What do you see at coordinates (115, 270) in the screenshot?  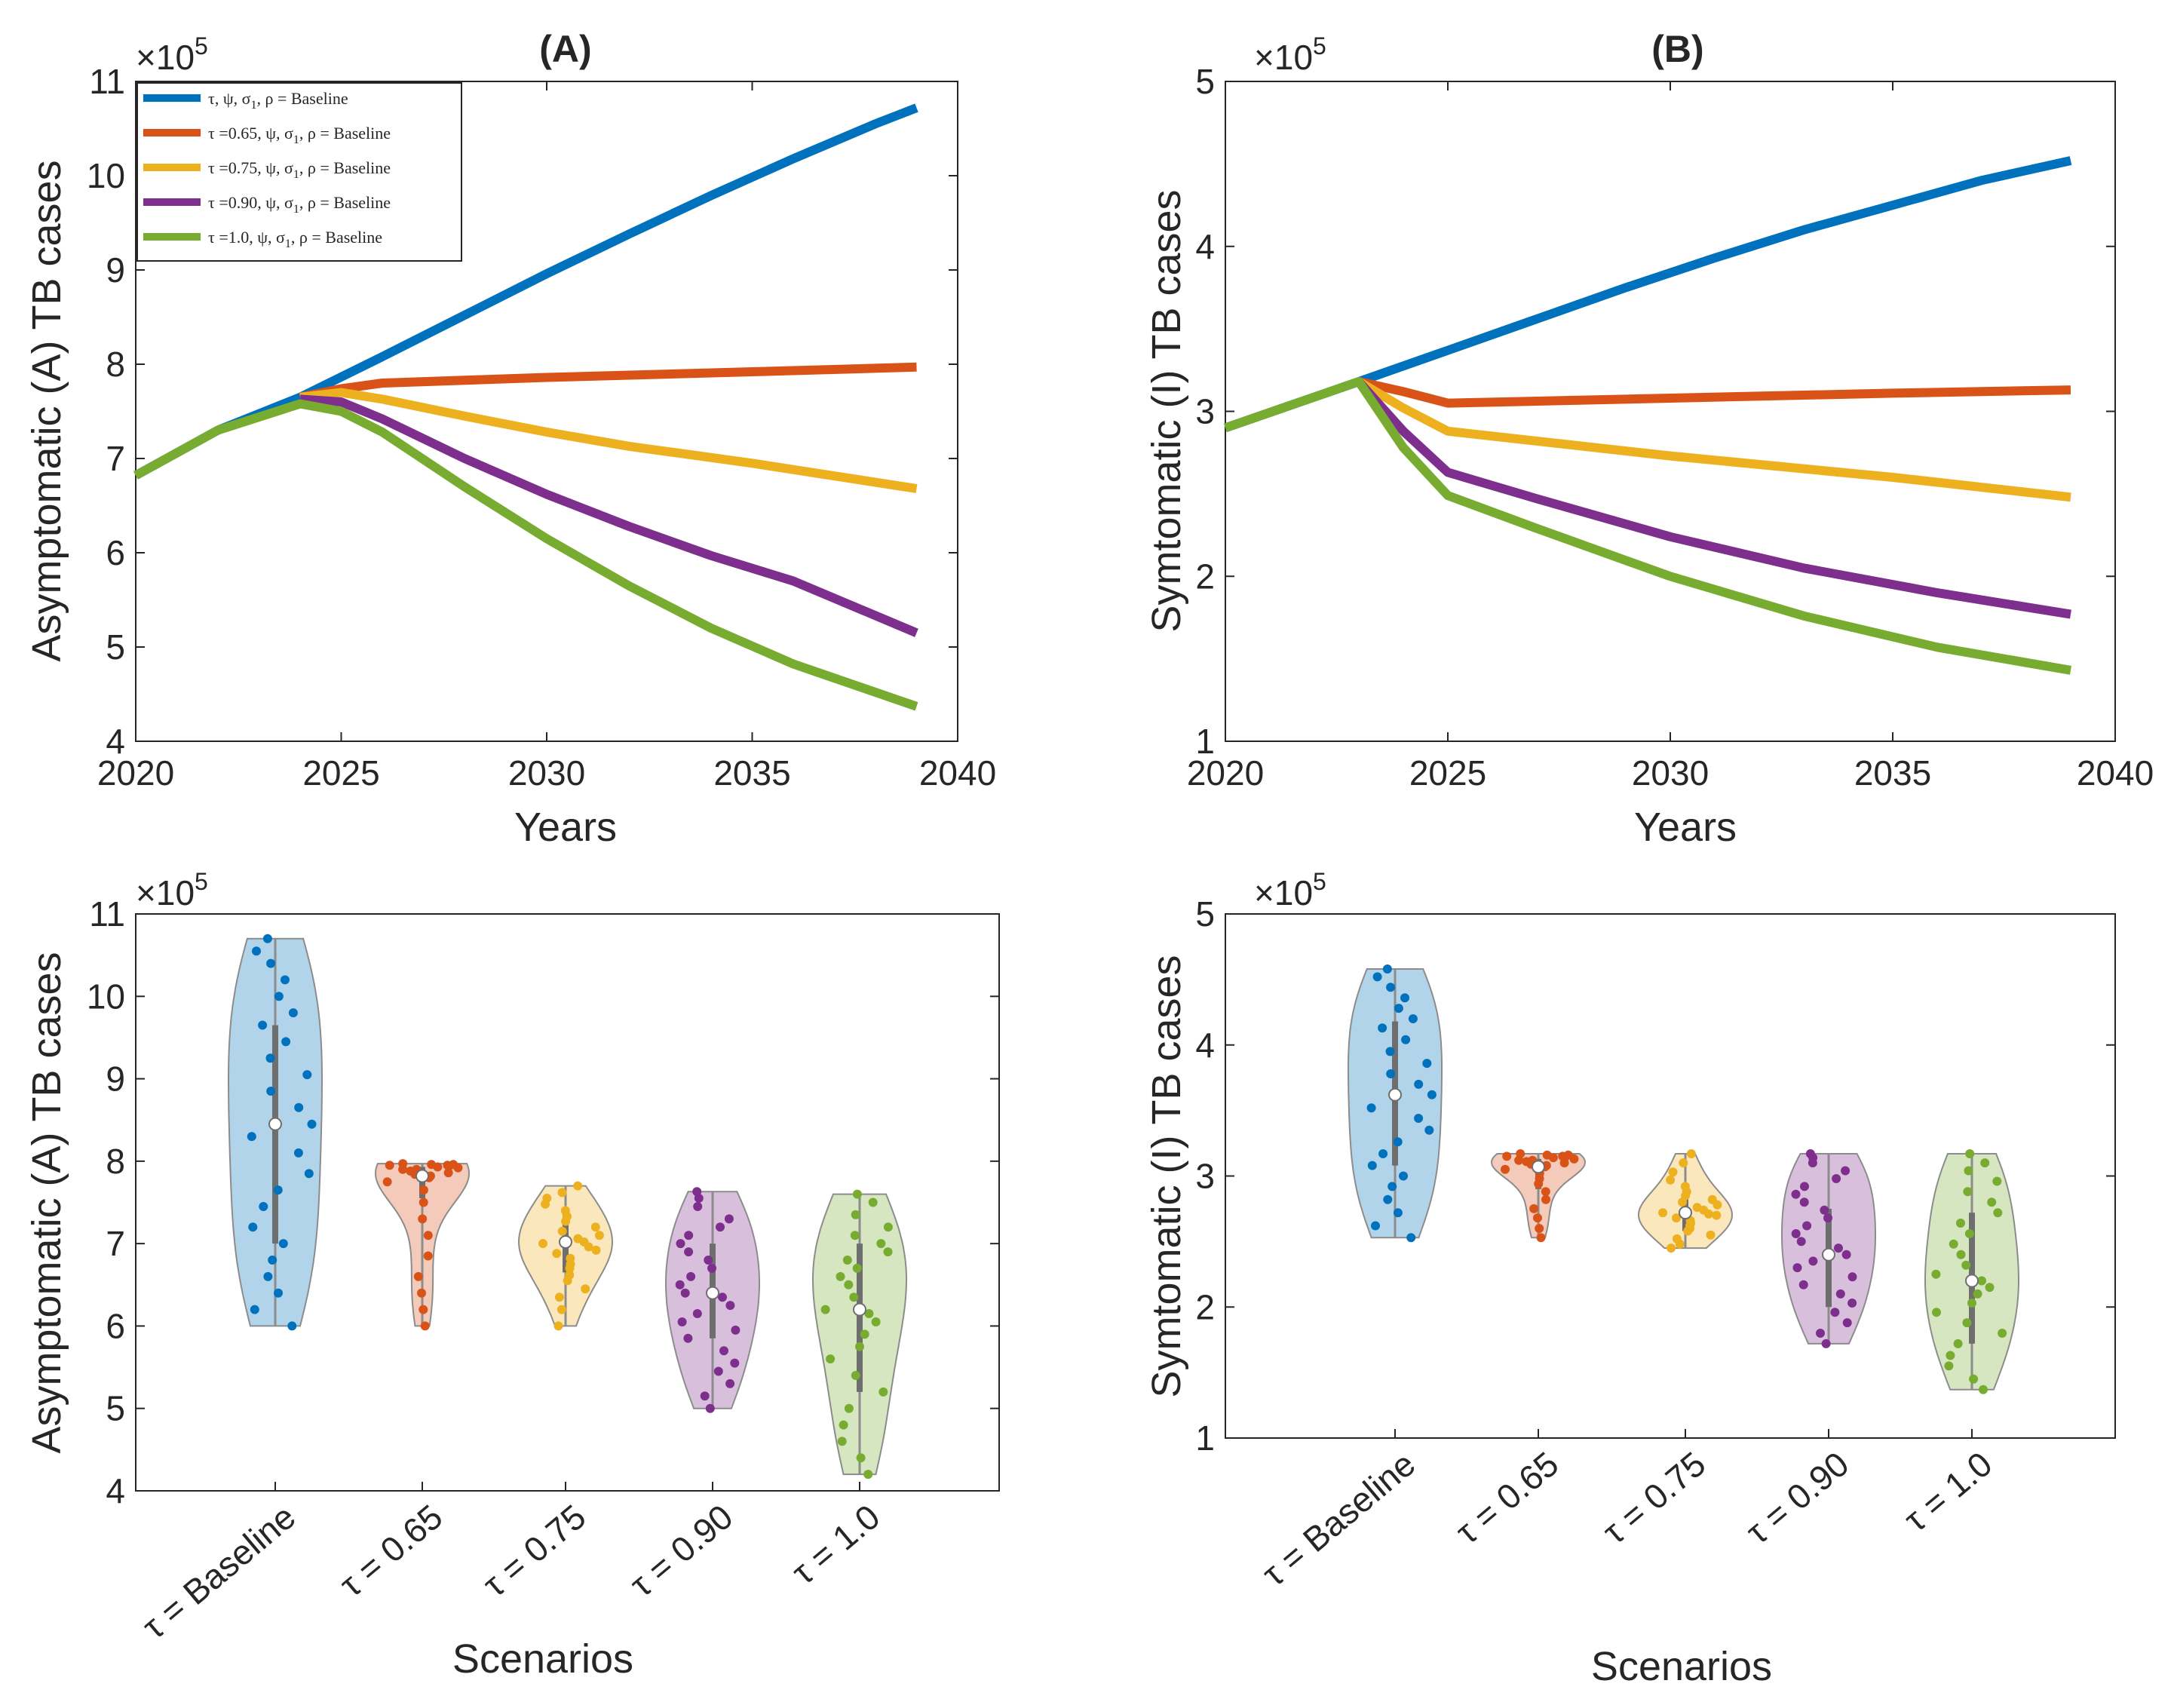 I see `panel-a-ytick-label: 9` at bounding box center [115, 270].